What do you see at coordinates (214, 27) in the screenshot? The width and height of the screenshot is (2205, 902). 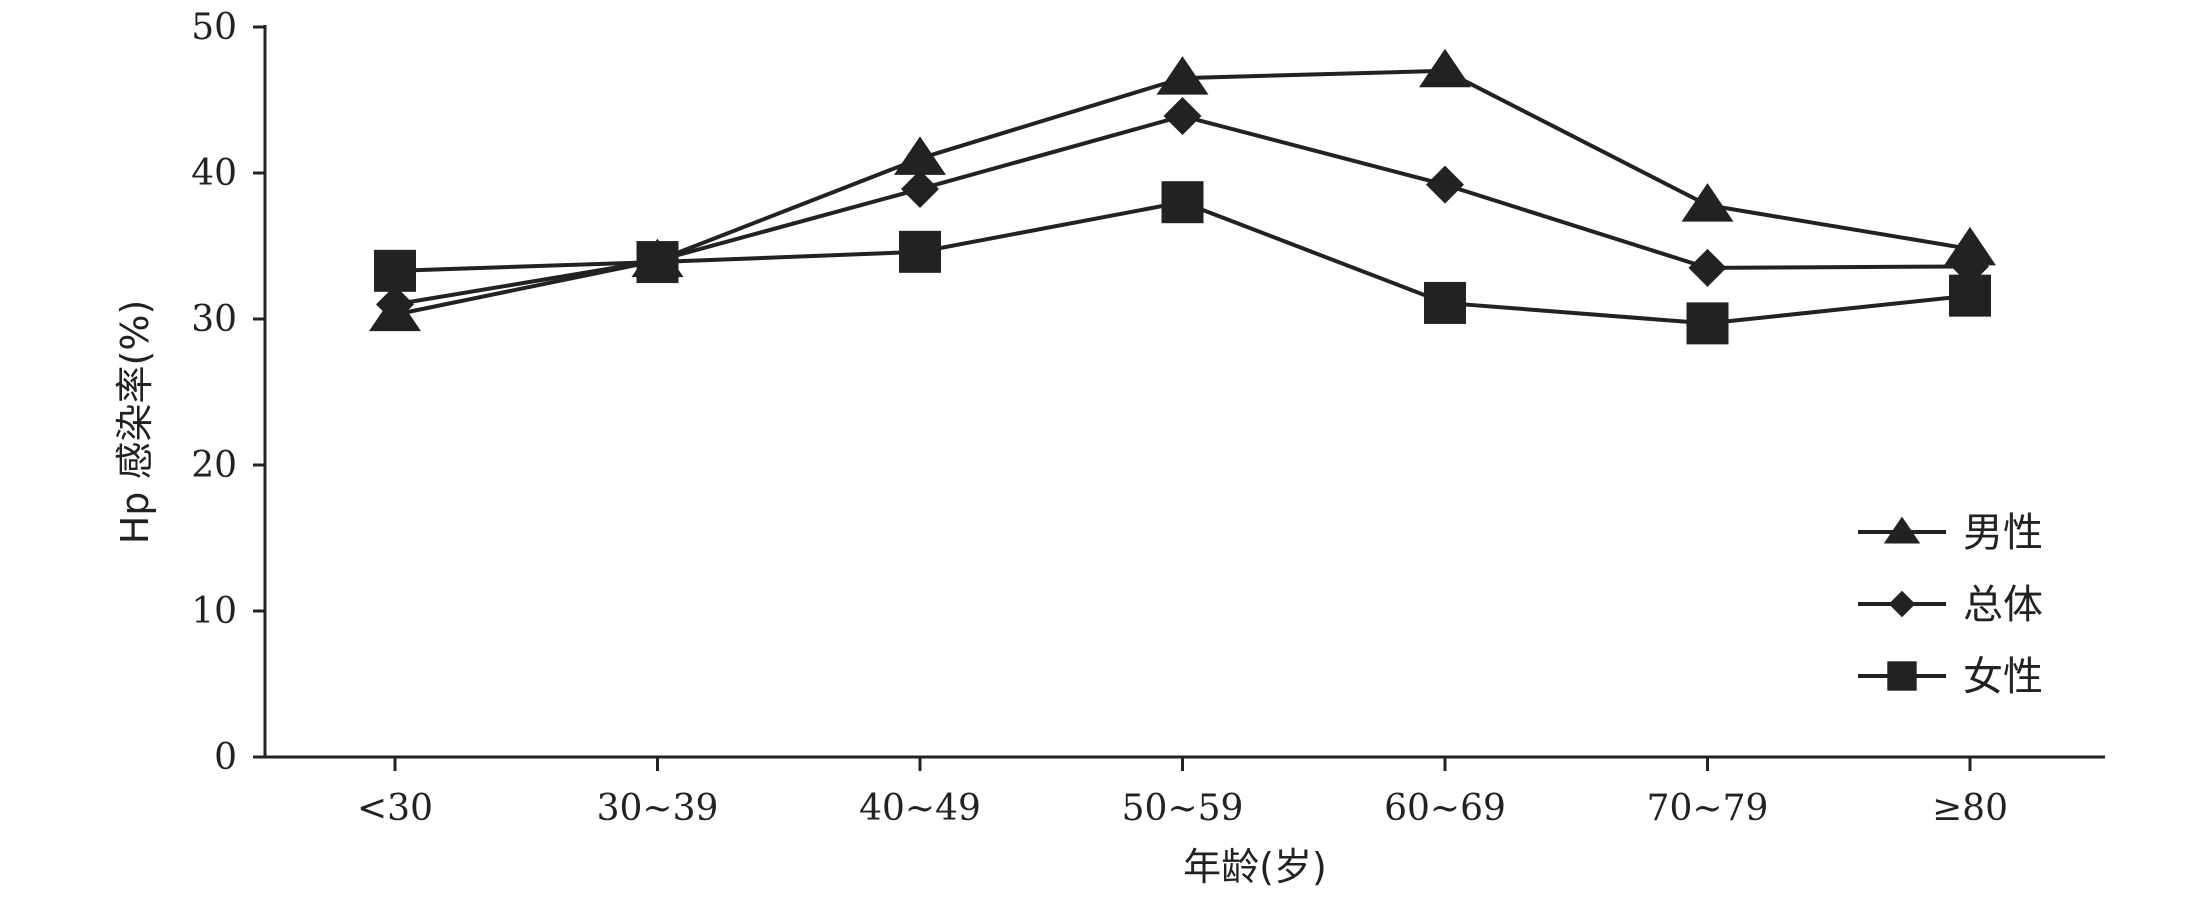 I see `y-tick-label-50: 50` at bounding box center [214, 27].